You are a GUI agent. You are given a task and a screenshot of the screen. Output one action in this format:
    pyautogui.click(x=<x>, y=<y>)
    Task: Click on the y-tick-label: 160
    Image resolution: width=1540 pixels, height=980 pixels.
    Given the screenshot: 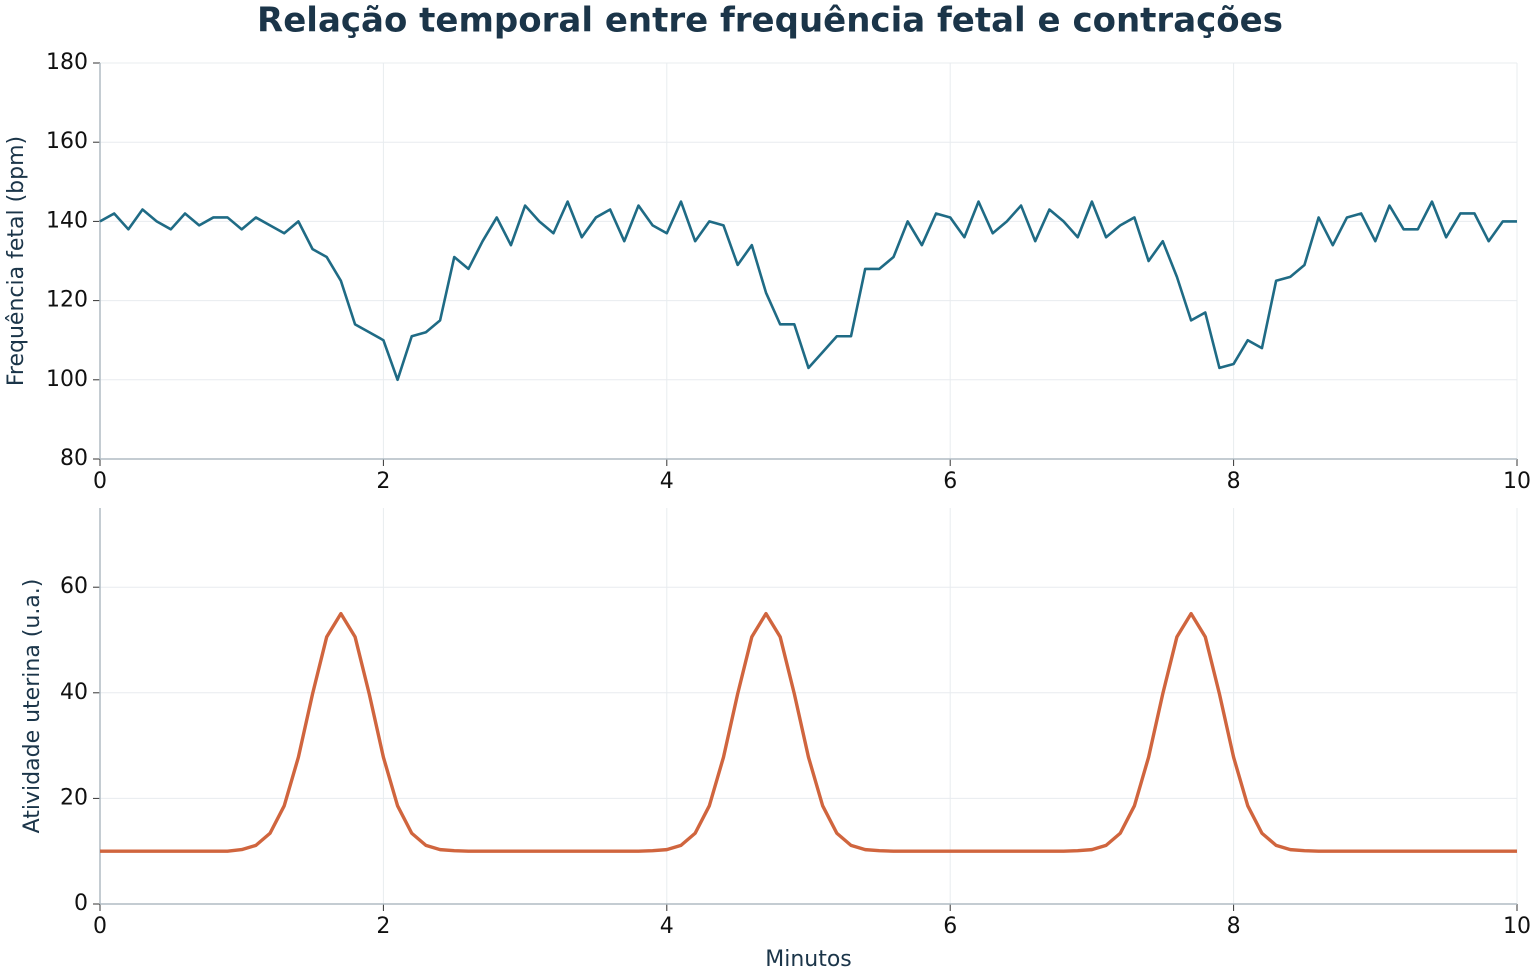 What is the action you would take?
    pyautogui.click(x=67, y=141)
    